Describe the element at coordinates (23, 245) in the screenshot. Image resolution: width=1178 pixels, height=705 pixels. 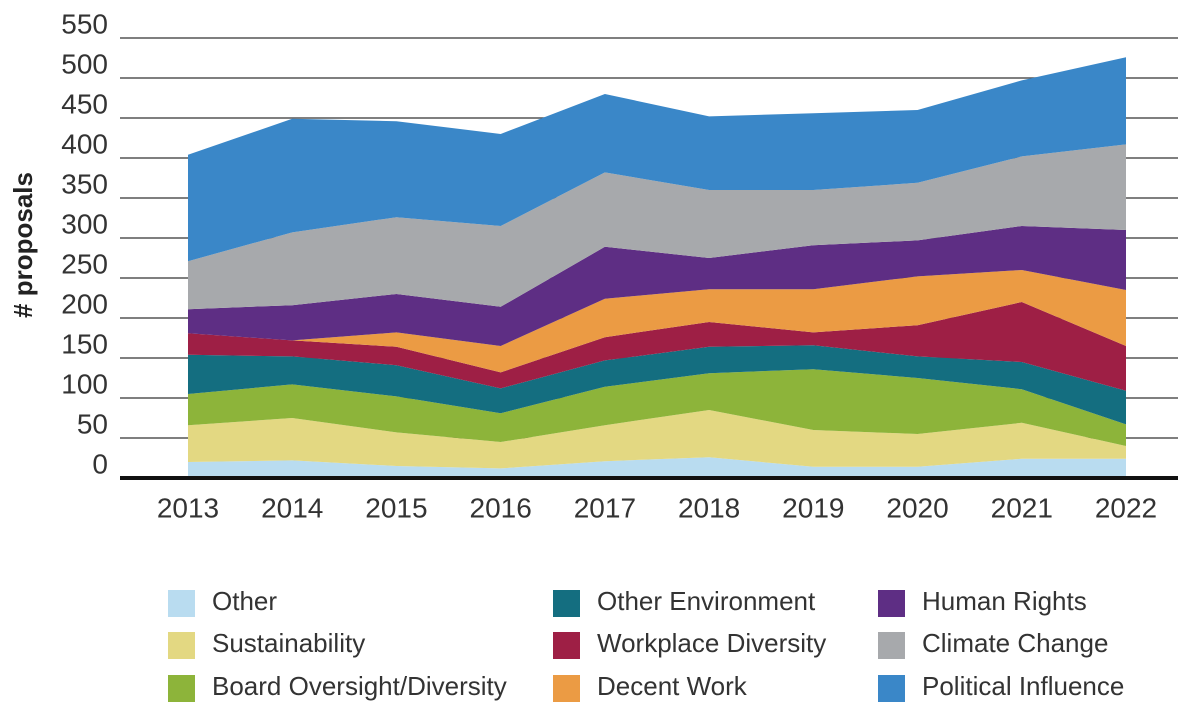
I see `y-axis-label: # proposals` at that location.